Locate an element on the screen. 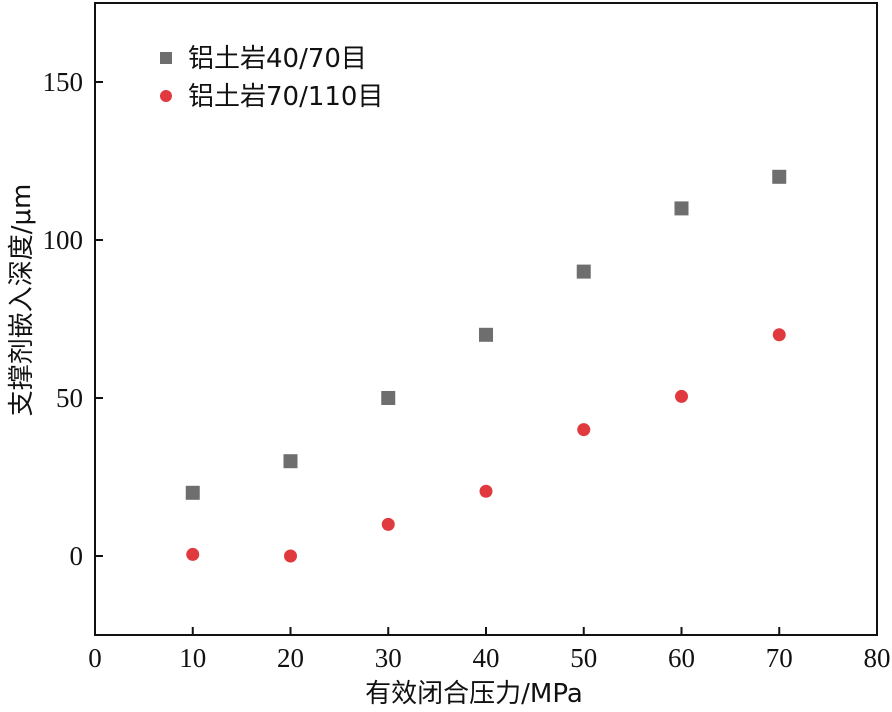 The width and height of the screenshot is (892, 712). x-axis-ticks: 0 10 20 30 40 50 60 70 80 is located at coordinates (489, 650).